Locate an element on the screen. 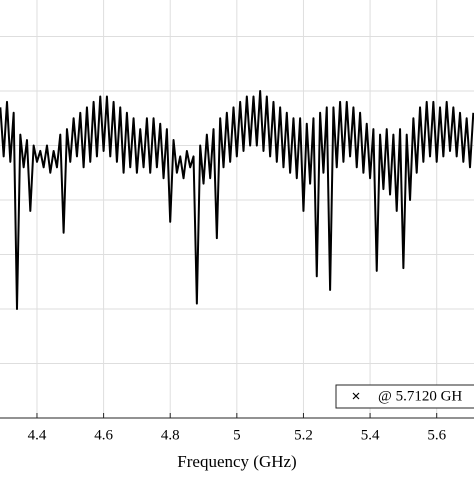 This screenshot has height=479, width=474. legend-label: @ 5.7120 GH is located at coordinates (420, 396).